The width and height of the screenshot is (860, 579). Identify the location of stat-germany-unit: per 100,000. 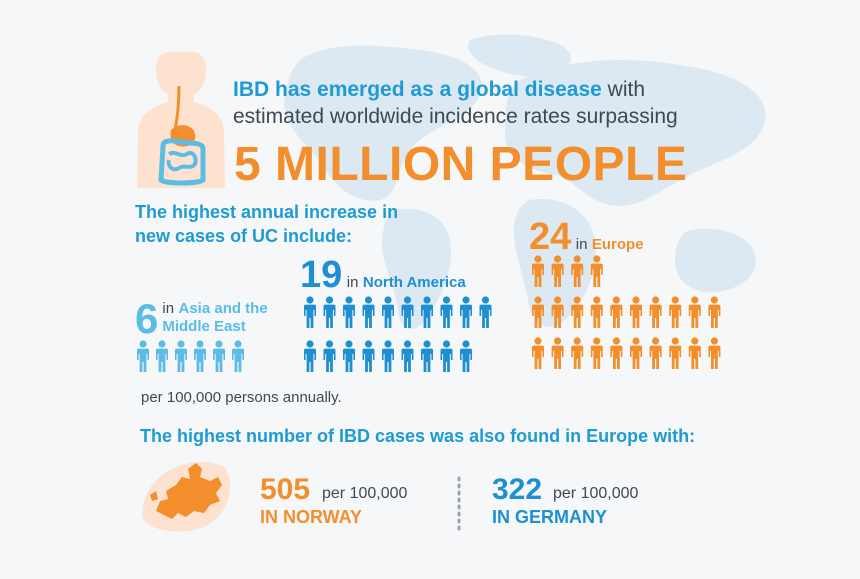
(596, 493).